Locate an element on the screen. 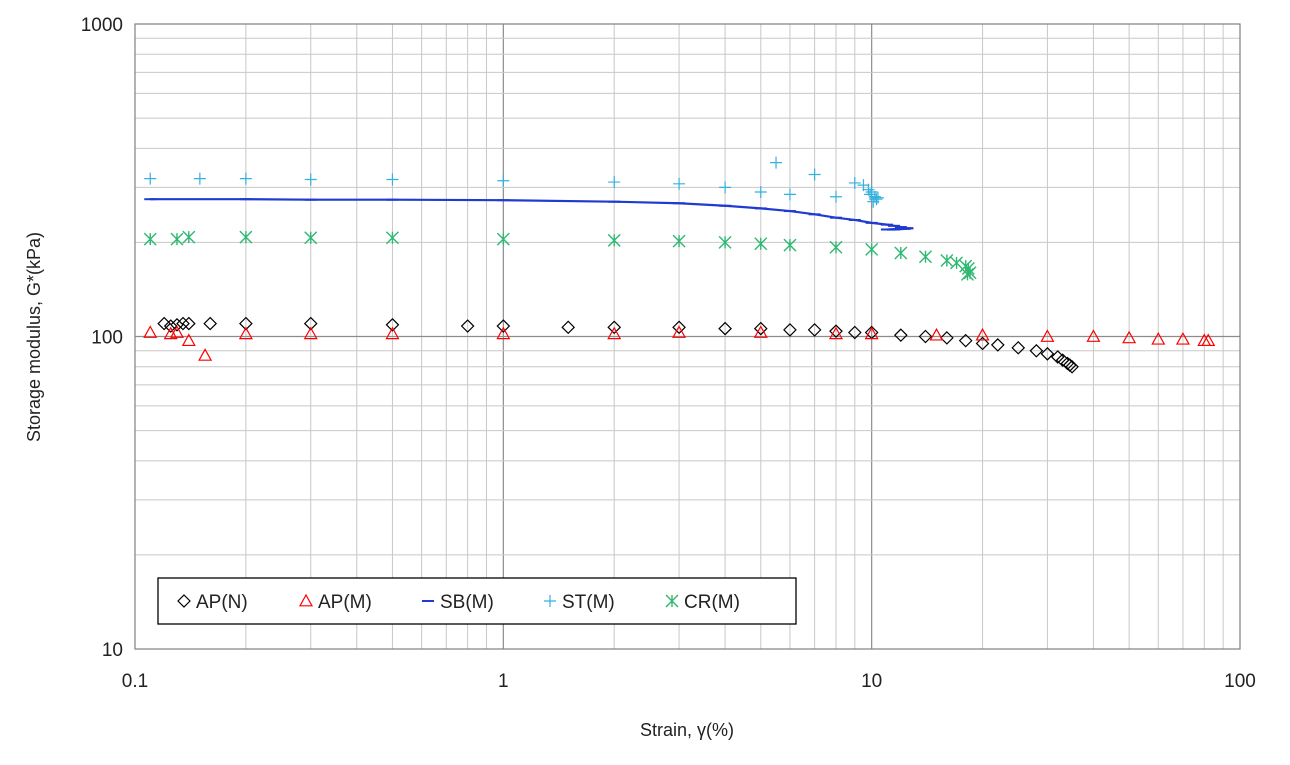 The width and height of the screenshot is (1290, 765). series-ST(M) is located at coordinates (514, 182).